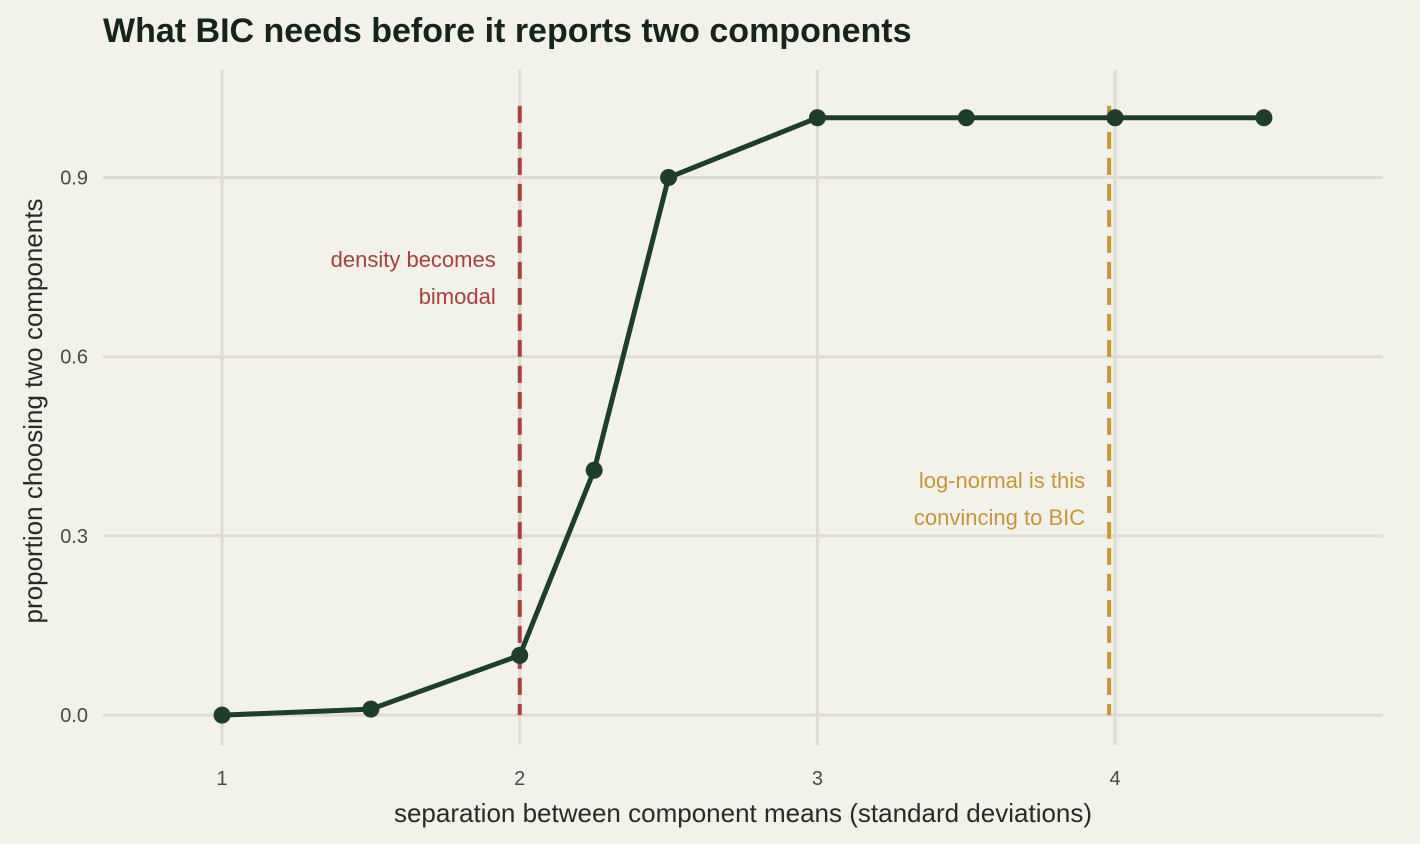 The width and height of the screenshot is (1420, 844). I want to click on x-tick-label: 1, so click(222, 779).